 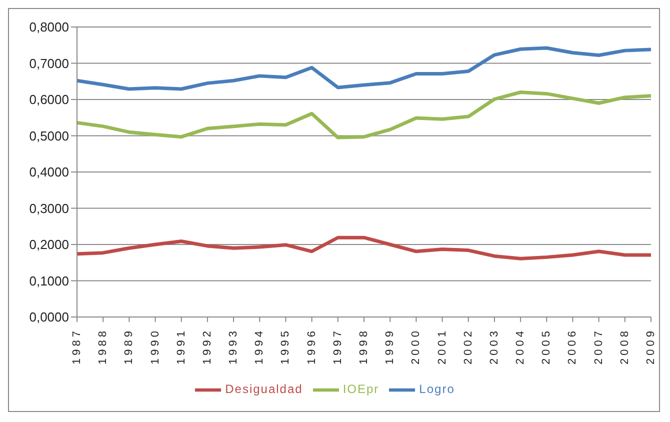 What do you see at coordinates (234, 346) in the screenshot?
I see `x-tick-label: 1993` at bounding box center [234, 346].